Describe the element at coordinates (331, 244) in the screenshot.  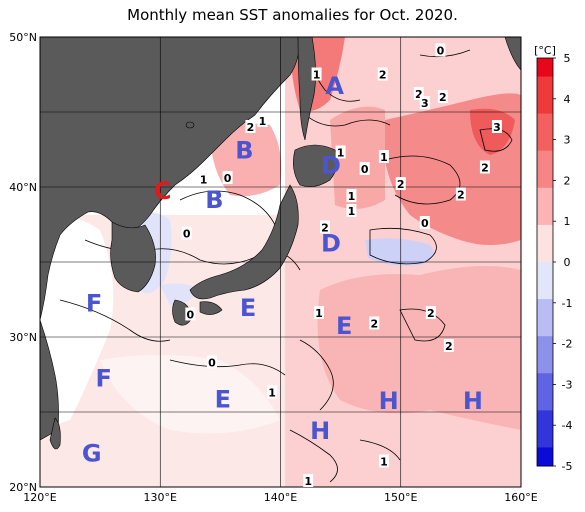
I see `region-label-D2: D` at that location.